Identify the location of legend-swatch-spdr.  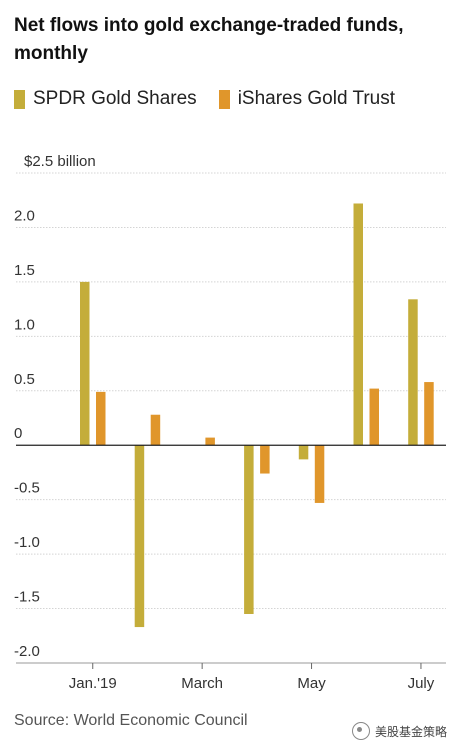
(19, 99).